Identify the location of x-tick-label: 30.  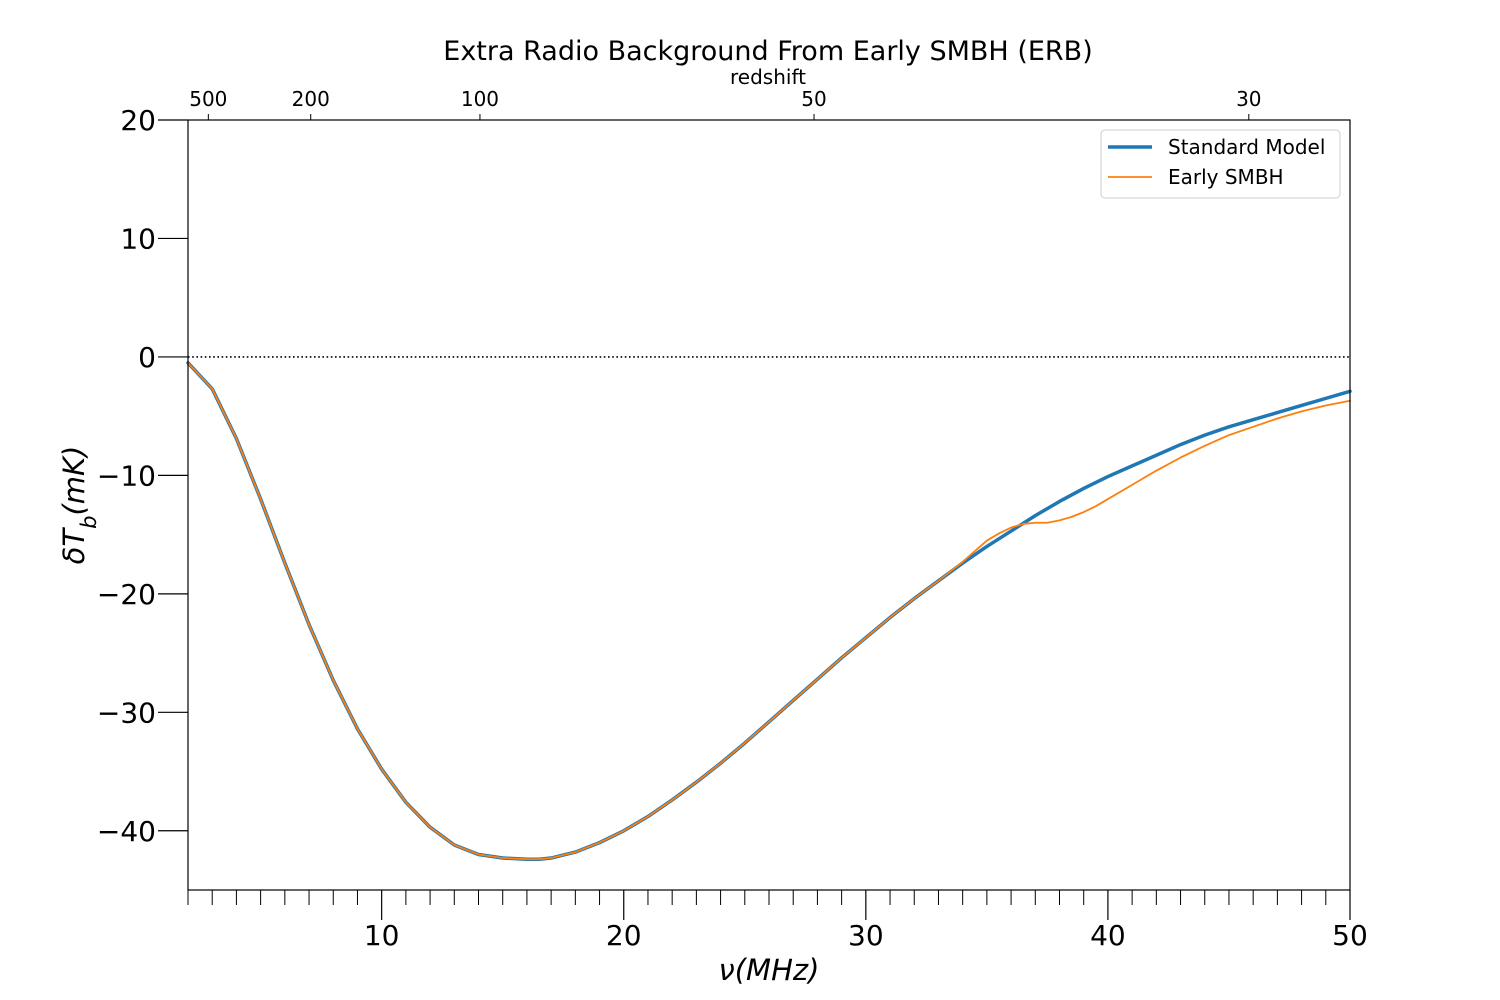
(866, 935).